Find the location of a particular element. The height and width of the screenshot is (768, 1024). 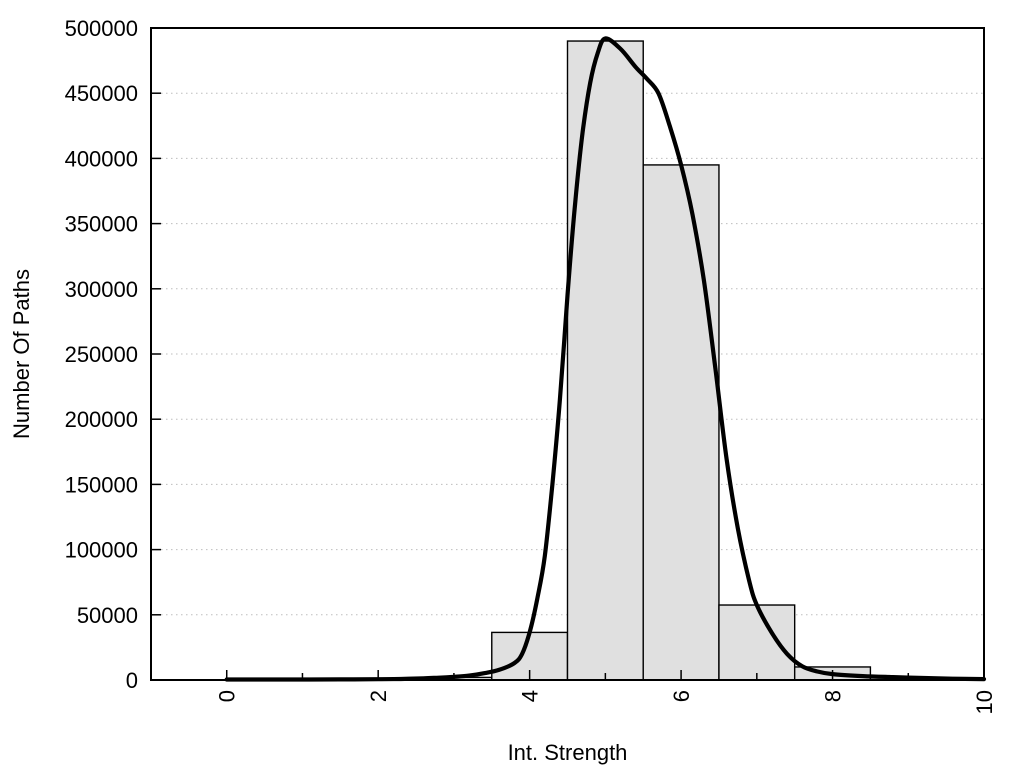

x-tick-label: 2 is located at coordinates (378, 696).